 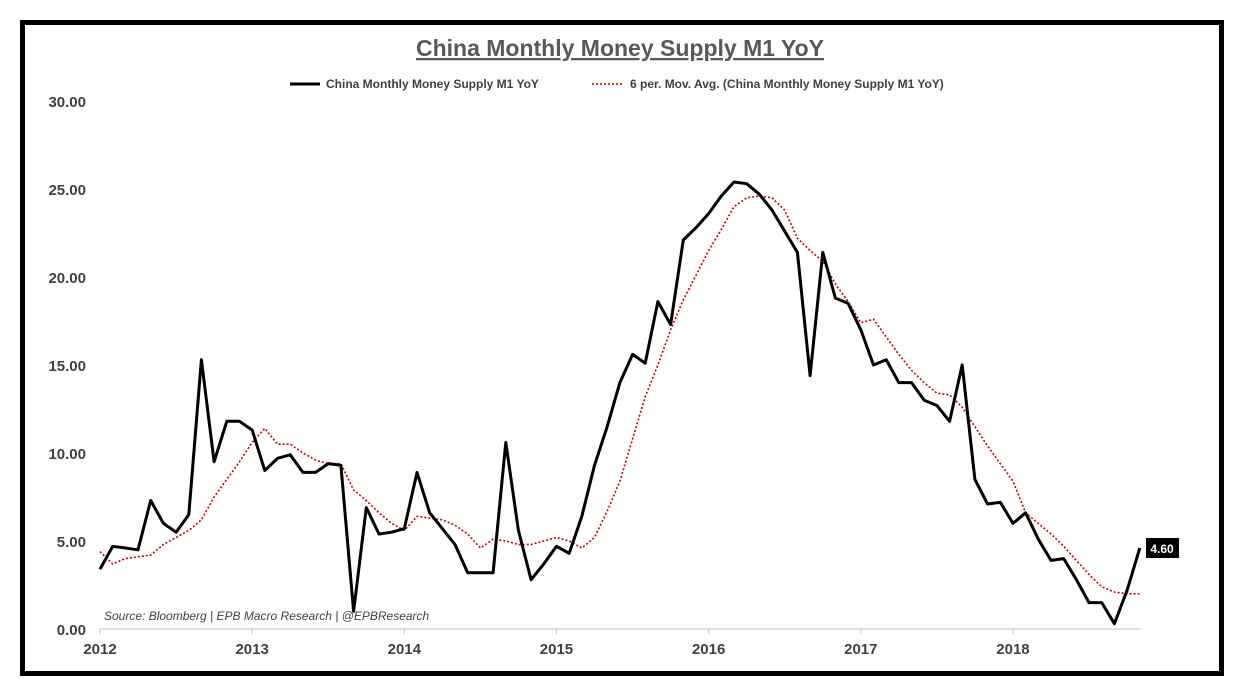 I want to click on x-tick-label: 2018, so click(x=1012, y=649).